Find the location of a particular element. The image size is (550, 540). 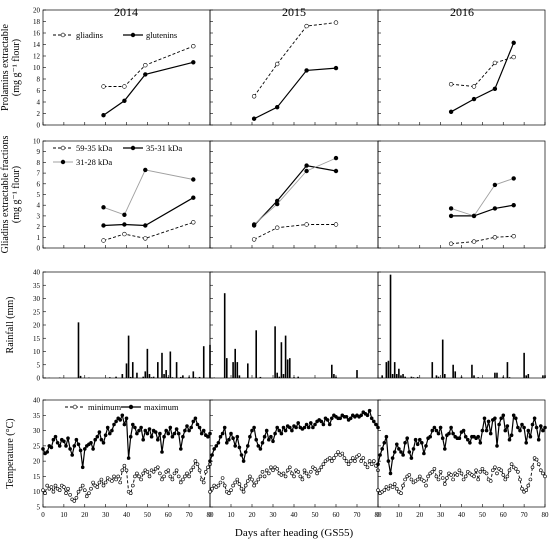

x-tick-label: 0 is located at coordinates (378, 515).